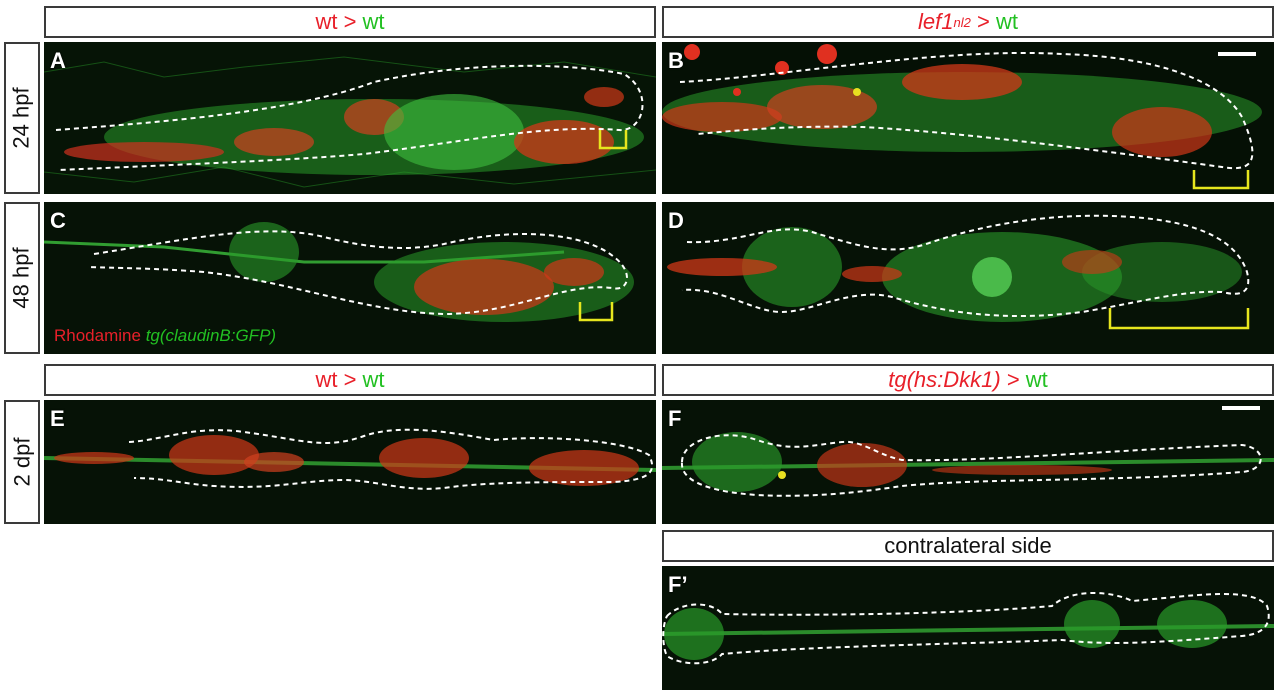 The image size is (1280, 696). Describe the element at coordinates (58, 220) in the screenshot. I see `panel-letter-C: C` at that location.